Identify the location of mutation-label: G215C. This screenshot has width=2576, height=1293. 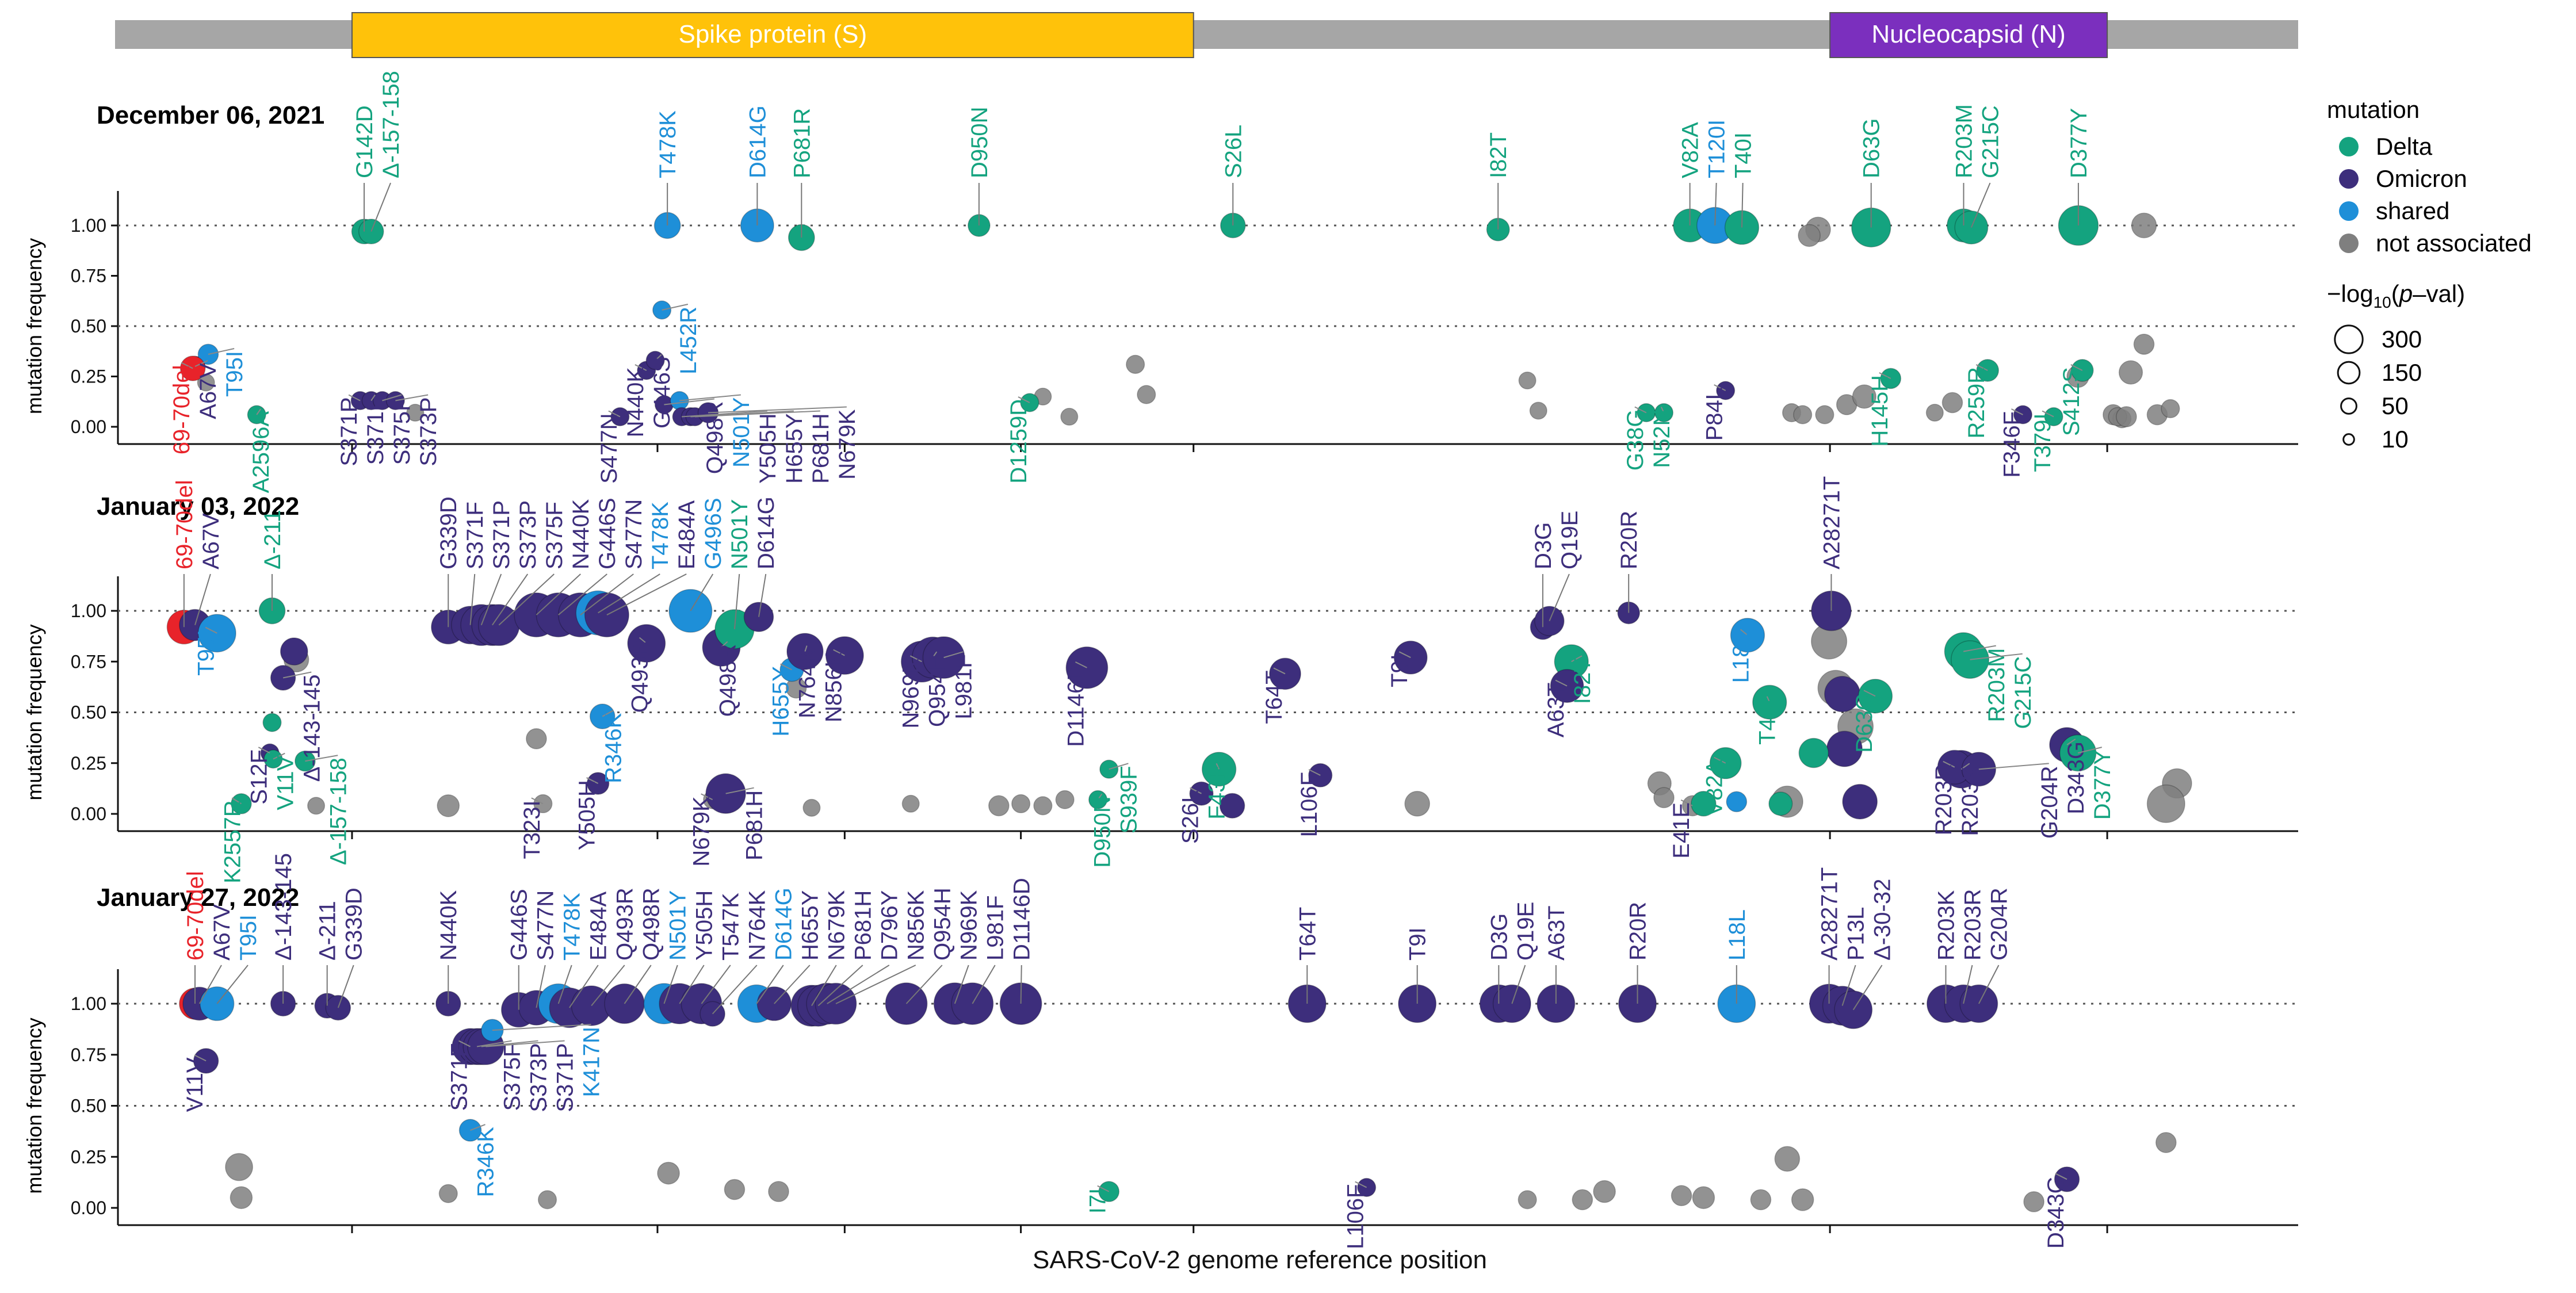
(2023, 692).